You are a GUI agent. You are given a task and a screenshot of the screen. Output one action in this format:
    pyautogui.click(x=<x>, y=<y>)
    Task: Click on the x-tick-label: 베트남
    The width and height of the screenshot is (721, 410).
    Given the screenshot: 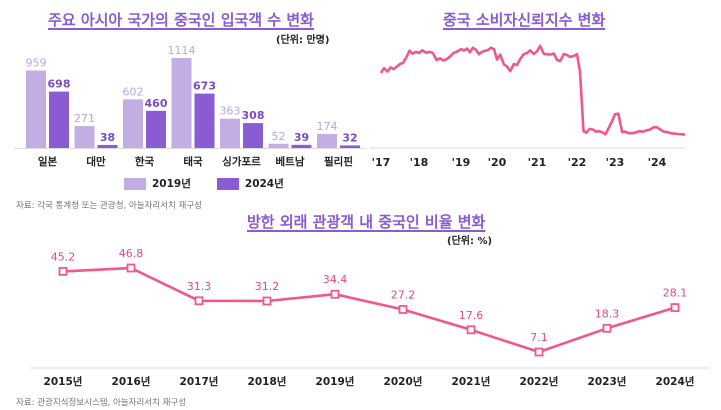 What is the action you would take?
    pyautogui.click(x=290, y=161)
    